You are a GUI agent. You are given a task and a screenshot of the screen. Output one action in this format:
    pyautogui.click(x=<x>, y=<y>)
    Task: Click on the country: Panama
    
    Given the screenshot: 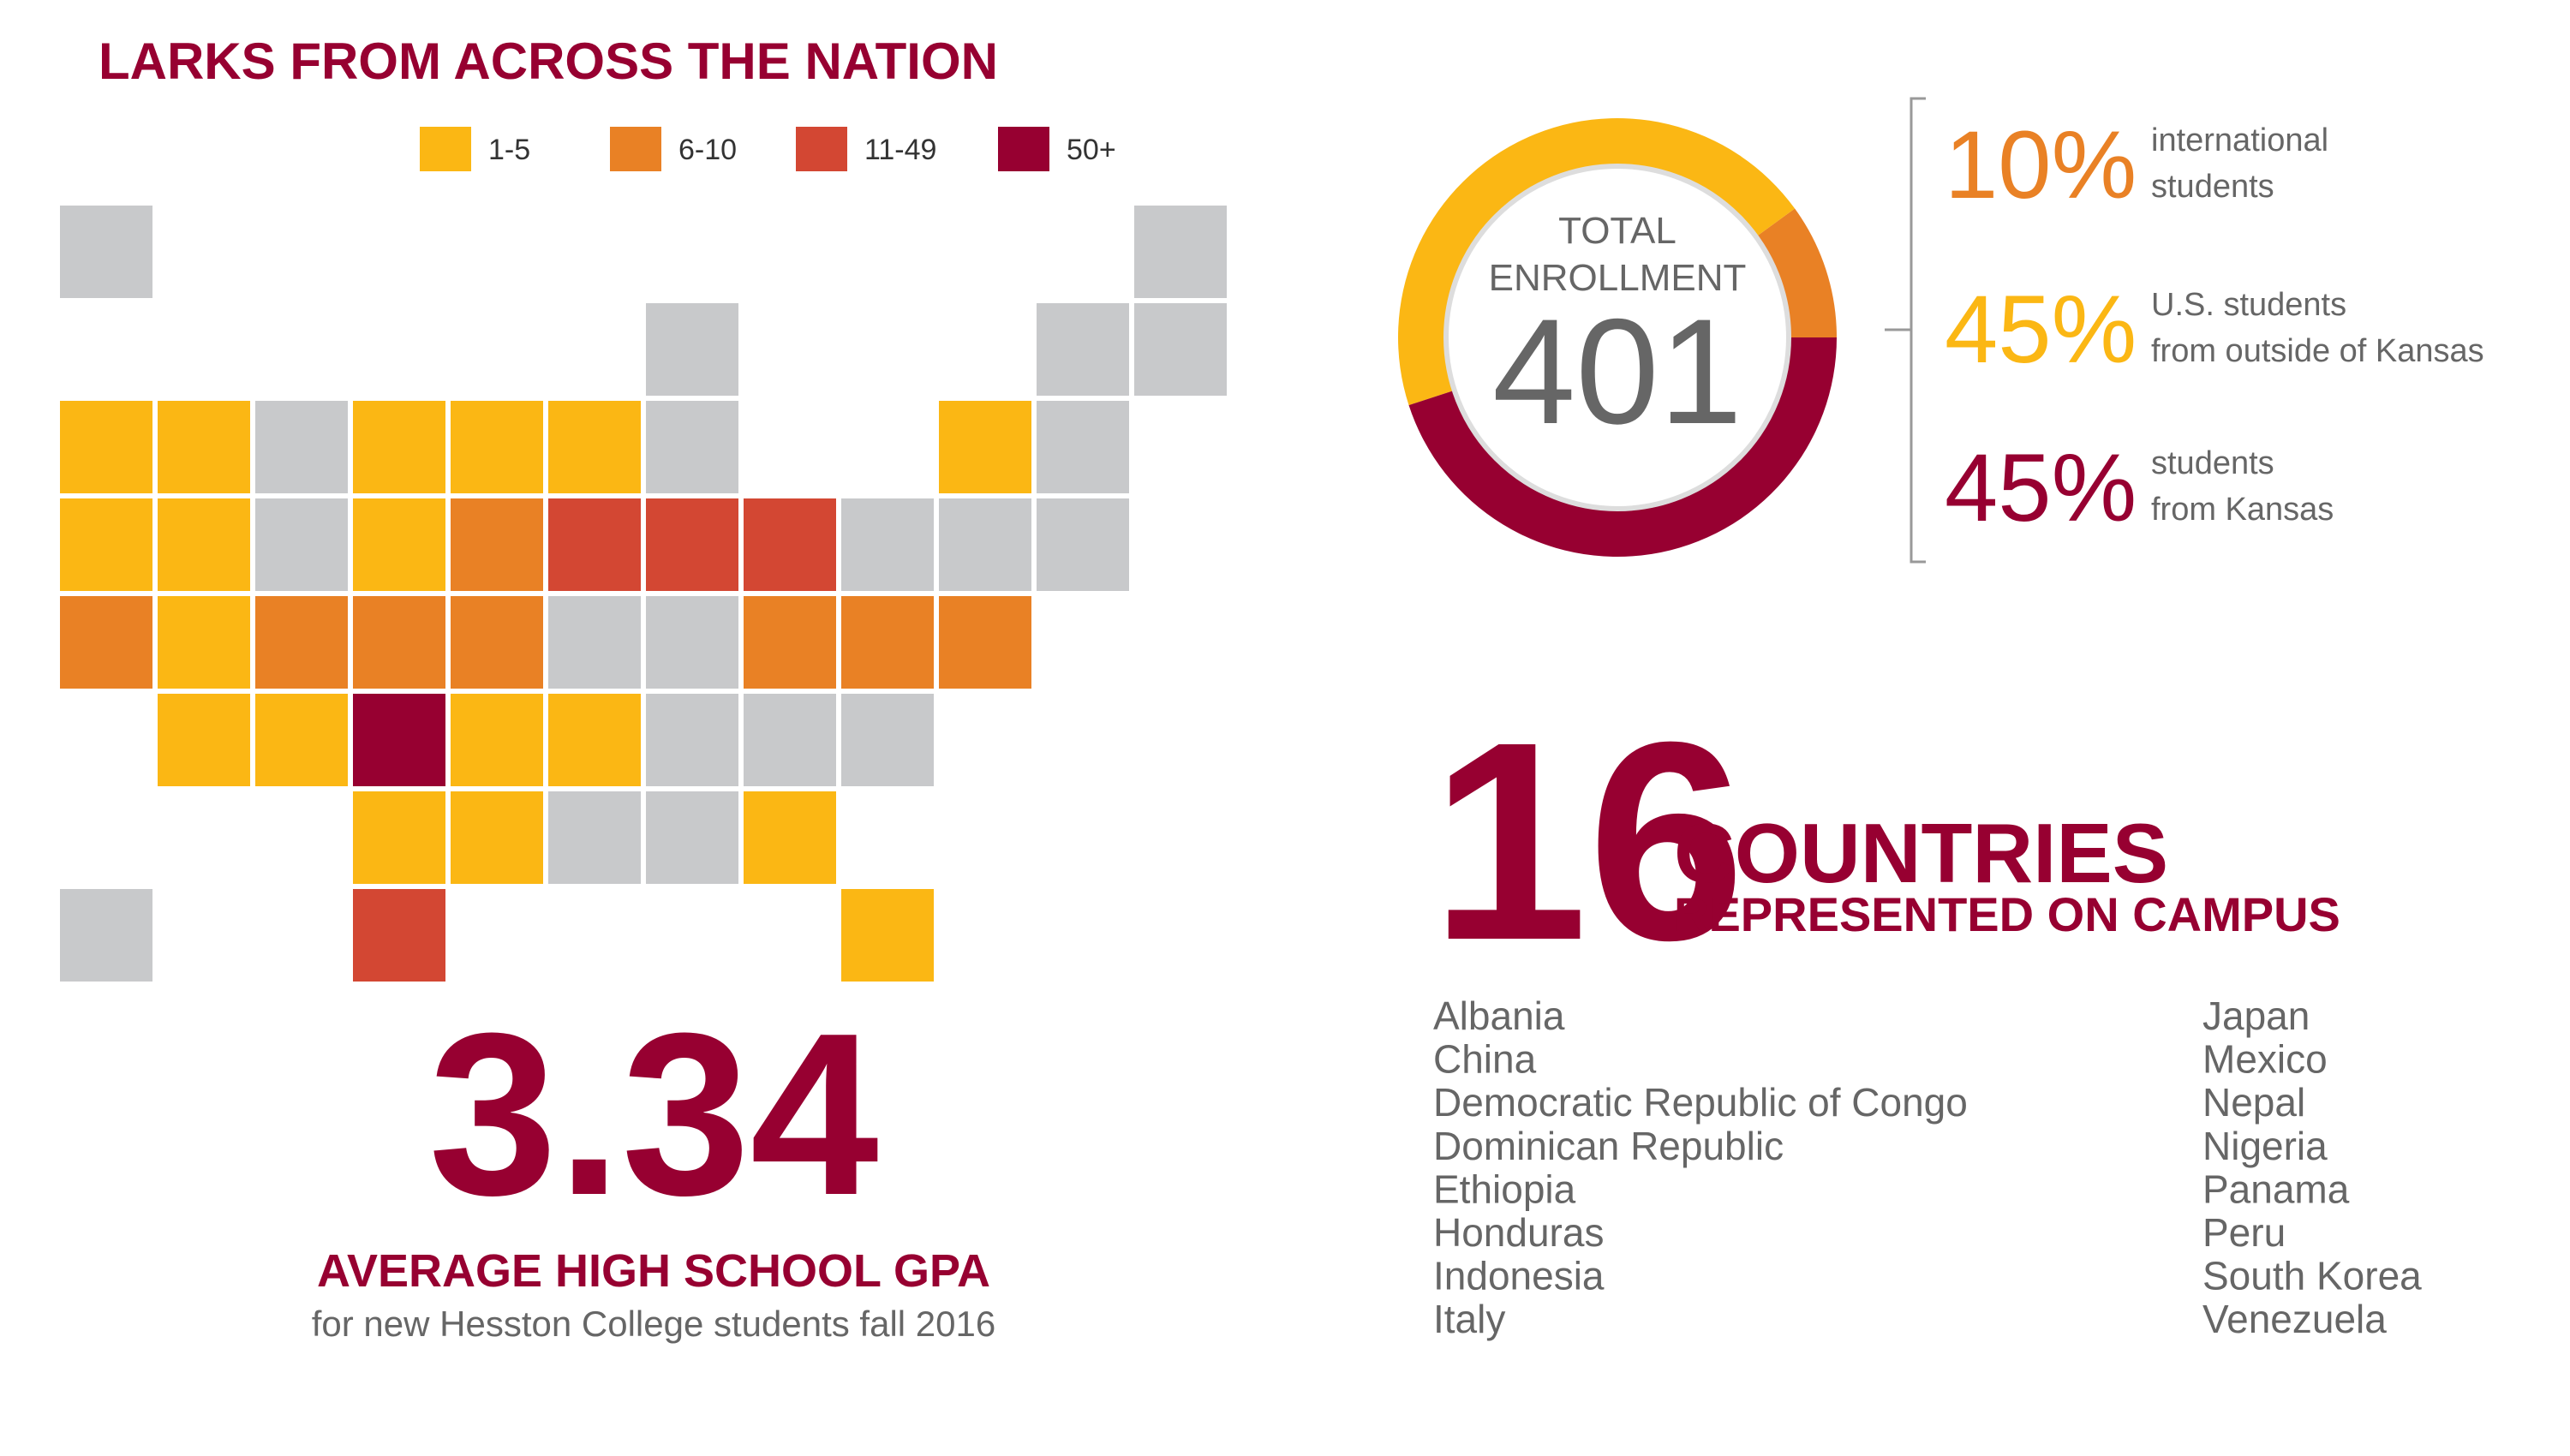 What is the action you would take?
    pyautogui.click(x=2276, y=1189)
    